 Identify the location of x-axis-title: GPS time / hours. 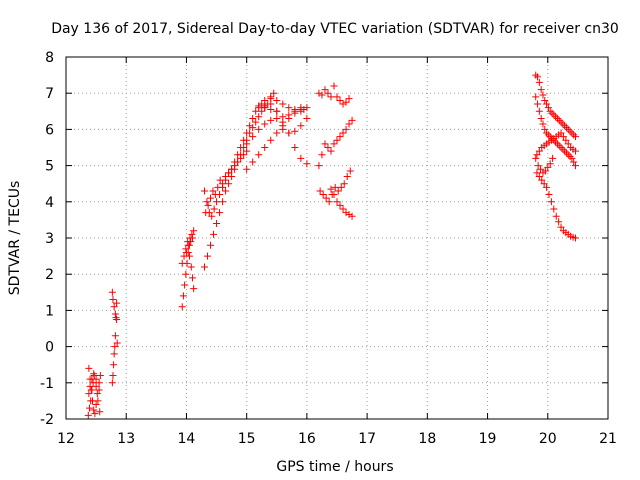
(334, 467).